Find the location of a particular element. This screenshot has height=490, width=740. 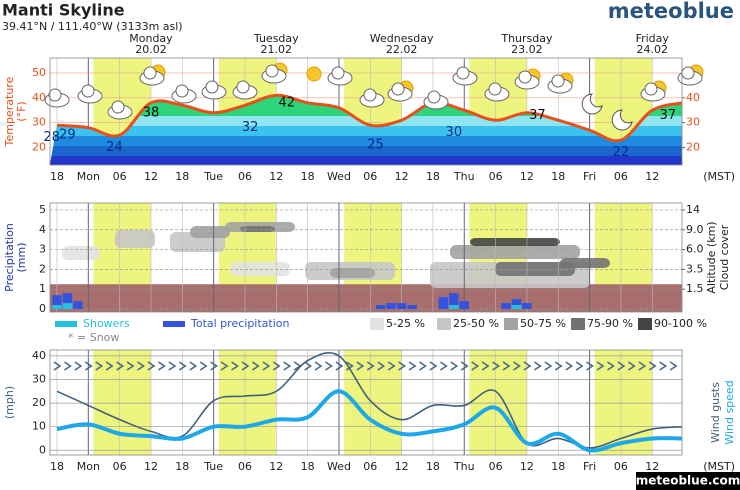

y2-tick-label: 20 is located at coordinates (693, 147).